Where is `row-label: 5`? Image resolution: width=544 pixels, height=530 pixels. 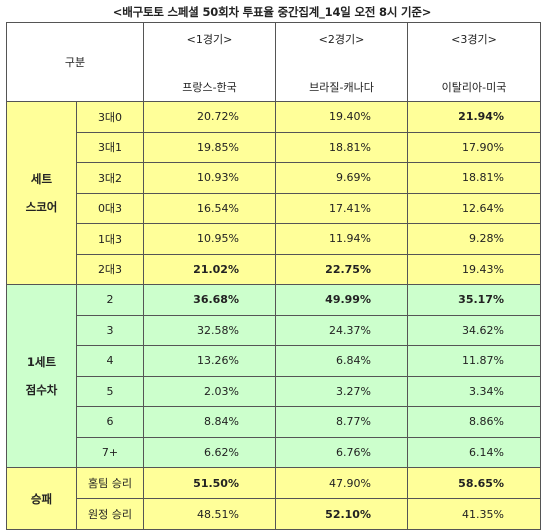 row-label: 5 is located at coordinates (110, 391).